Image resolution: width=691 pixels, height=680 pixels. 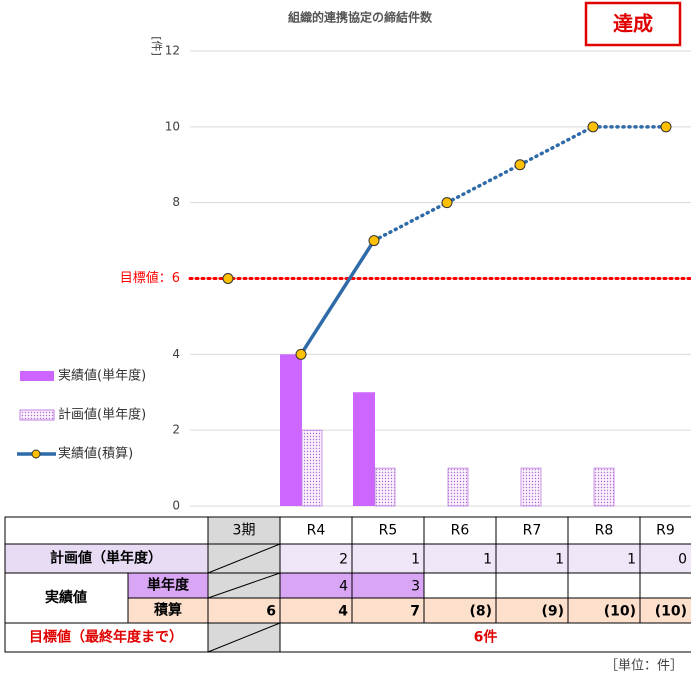 I want to click on target-text: 6件, so click(x=486, y=637).